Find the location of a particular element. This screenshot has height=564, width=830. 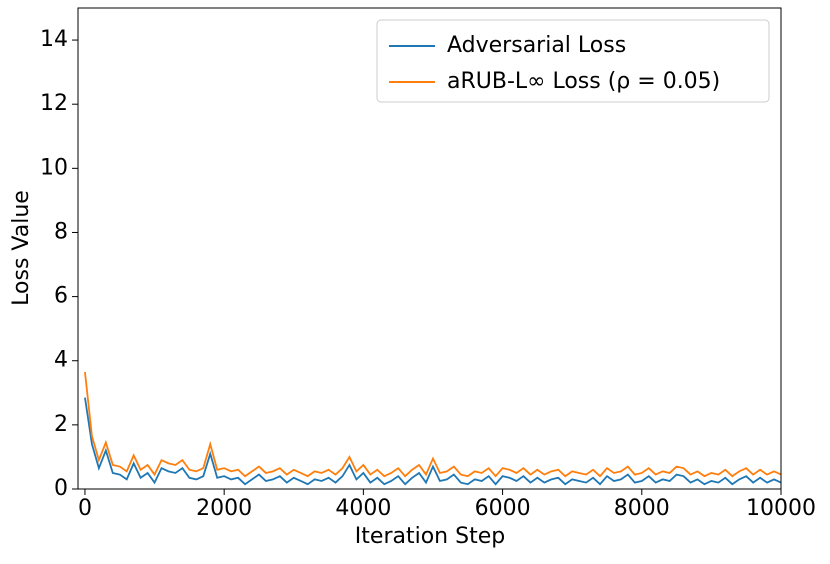

x-tick-label: 6000 is located at coordinates (503, 508).